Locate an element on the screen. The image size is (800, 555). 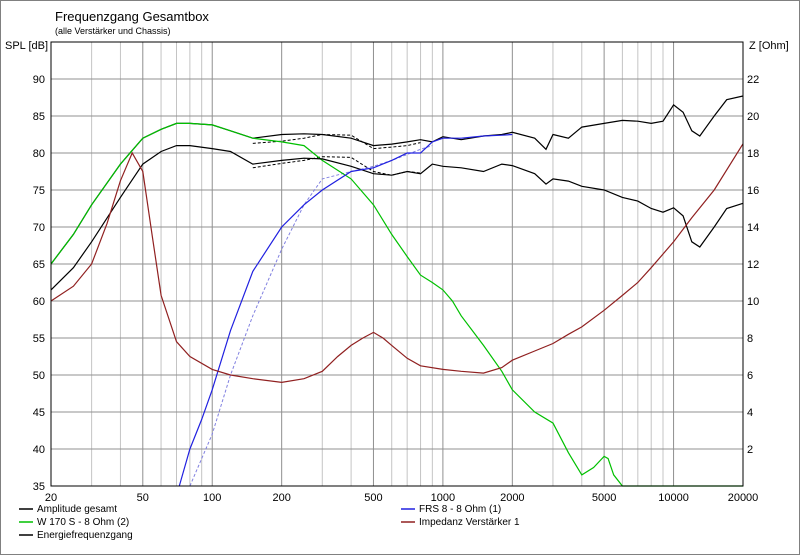
y2-tick-label: 22 is located at coordinates (753, 80).